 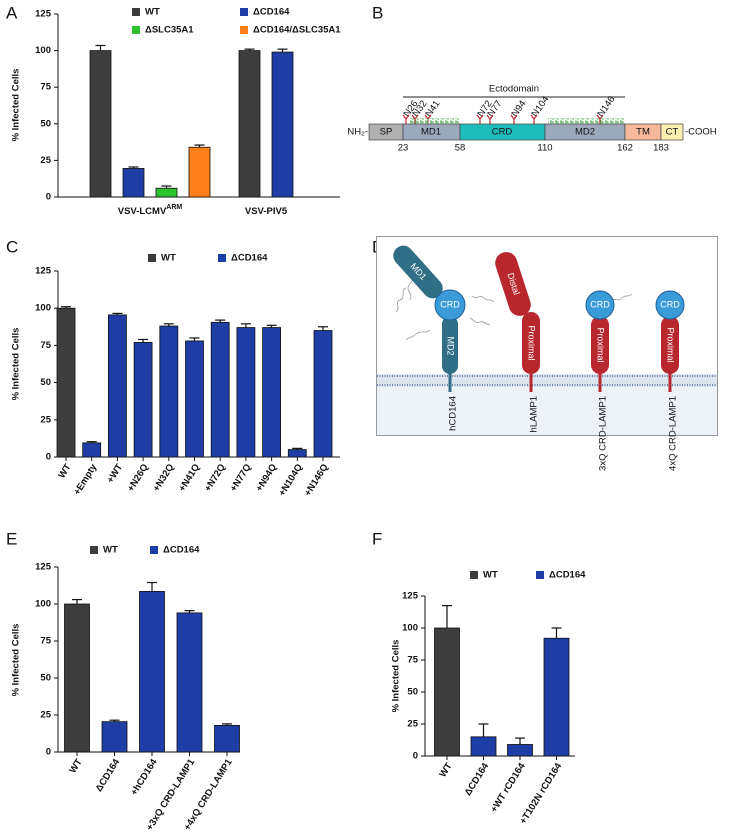 What do you see at coordinates (11, 538) in the screenshot?
I see `panel-label: E` at bounding box center [11, 538].